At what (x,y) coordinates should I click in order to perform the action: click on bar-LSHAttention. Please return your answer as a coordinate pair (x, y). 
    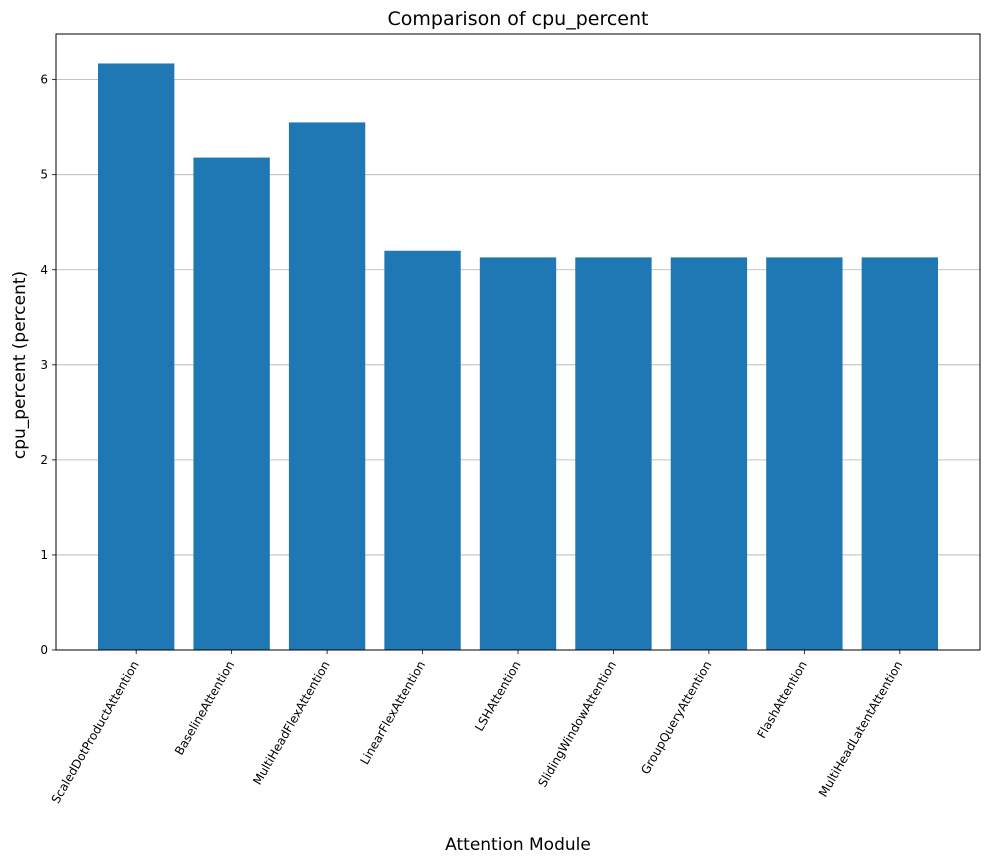
    Looking at the image, I should click on (518, 453).